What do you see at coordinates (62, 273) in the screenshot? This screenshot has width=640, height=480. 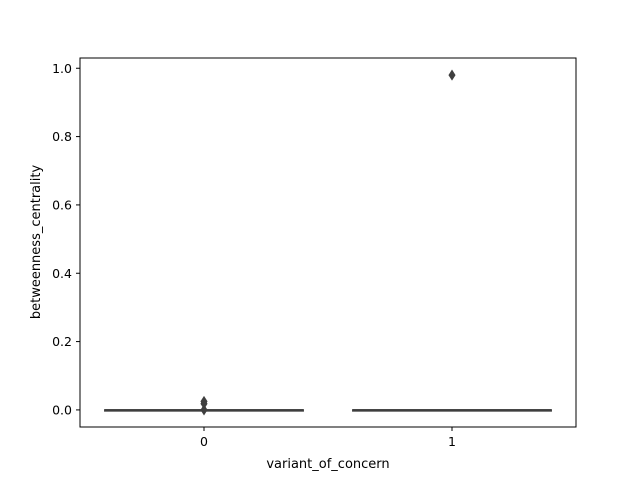 I see `y-tick-label: 0.4` at bounding box center [62, 273].